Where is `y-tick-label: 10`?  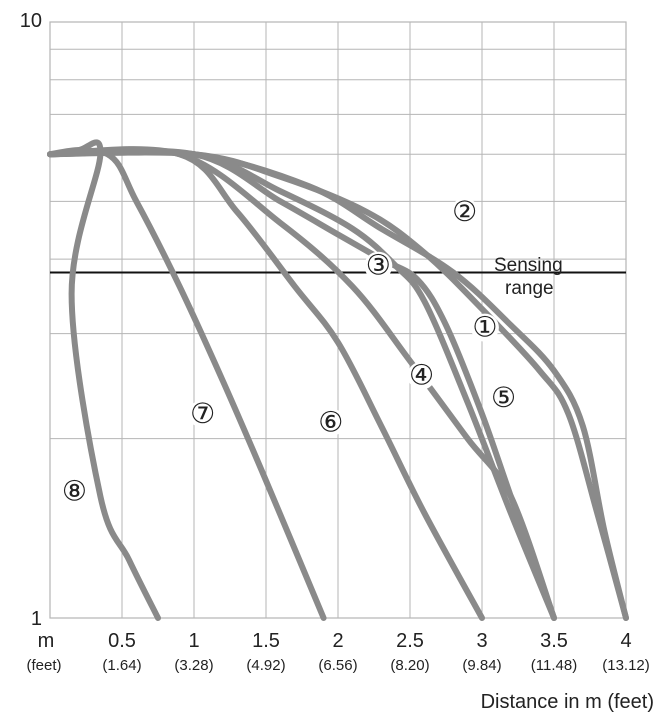 y-tick-label: 10 is located at coordinates (31, 21).